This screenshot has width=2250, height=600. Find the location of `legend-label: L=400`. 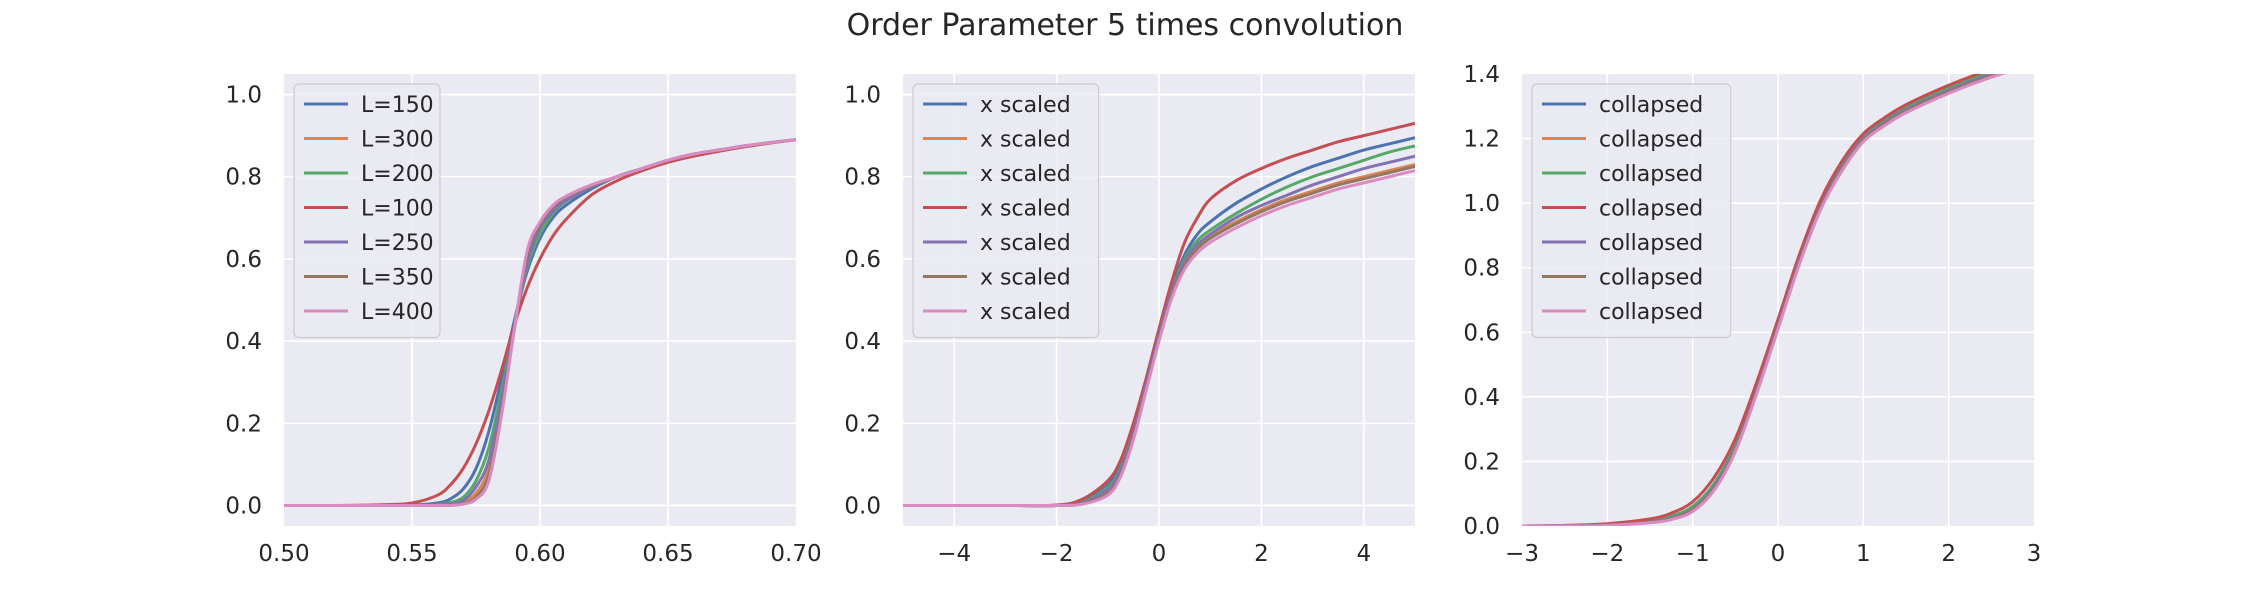

legend-label: L=400 is located at coordinates (397, 312).